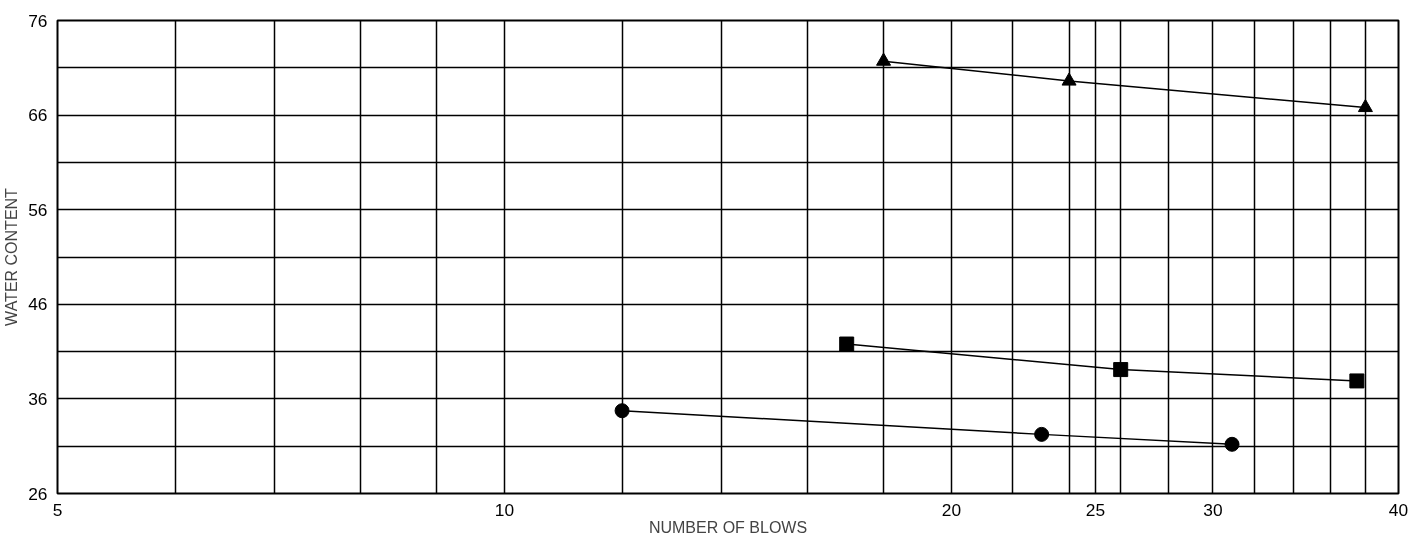 This screenshot has height=538, width=1423. I want to click on x-tick-label: 20, so click(951, 509).